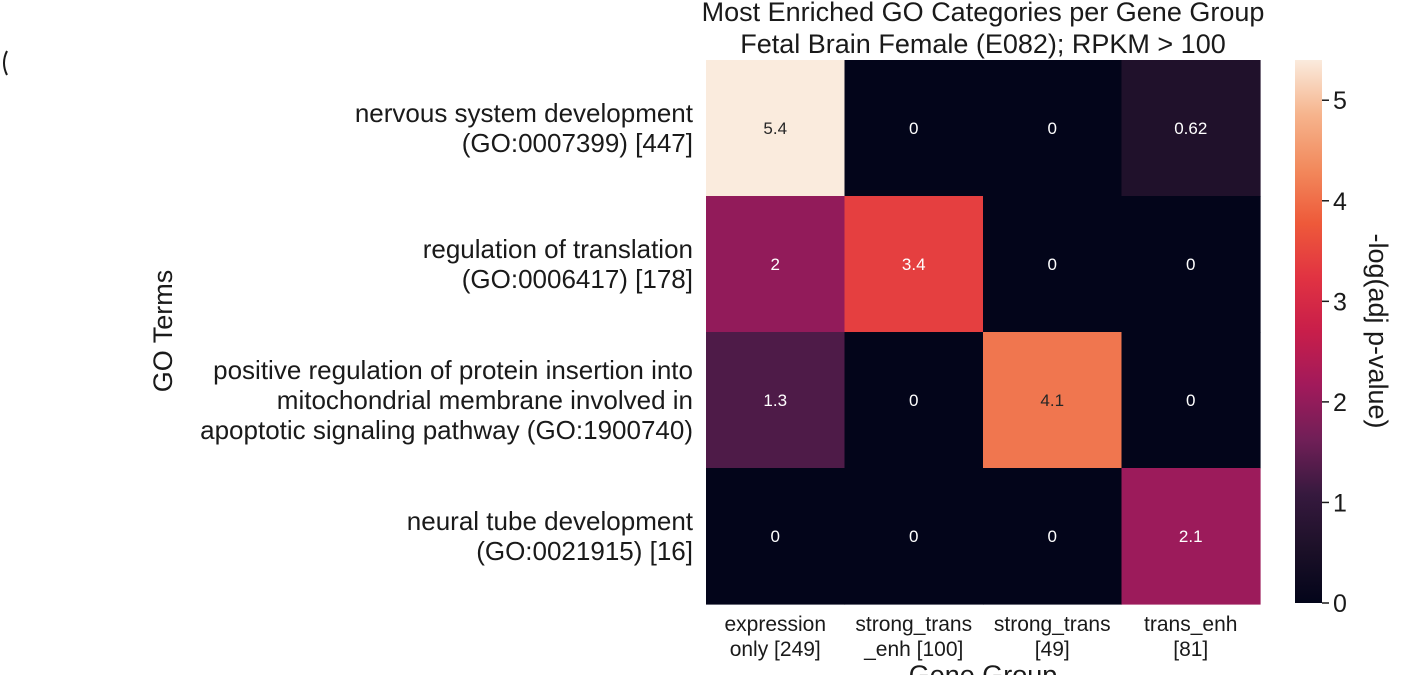  I want to click on colorbar, so click(1308, 331).